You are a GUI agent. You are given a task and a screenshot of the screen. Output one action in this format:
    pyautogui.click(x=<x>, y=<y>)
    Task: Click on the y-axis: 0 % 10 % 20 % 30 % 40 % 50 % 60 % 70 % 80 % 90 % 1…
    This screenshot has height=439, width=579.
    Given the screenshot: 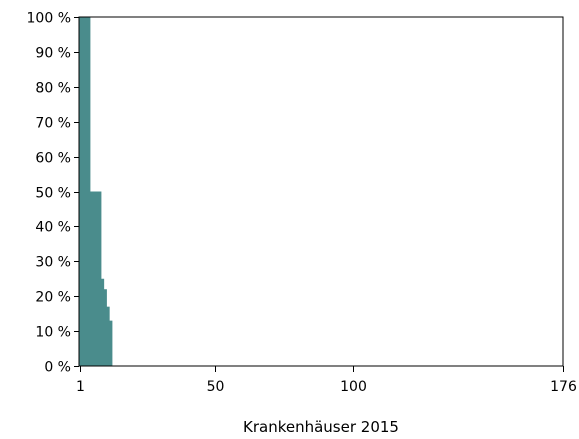 What is the action you would take?
    pyautogui.click(x=53, y=193)
    